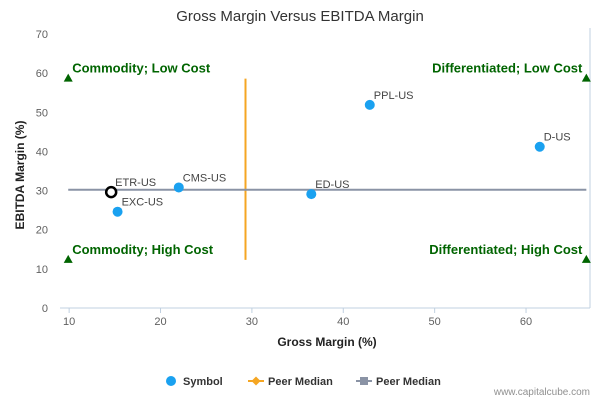  What do you see at coordinates (42, 74) in the screenshot?
I see `y-tick-label: 60` at bounding box center [42, 74].